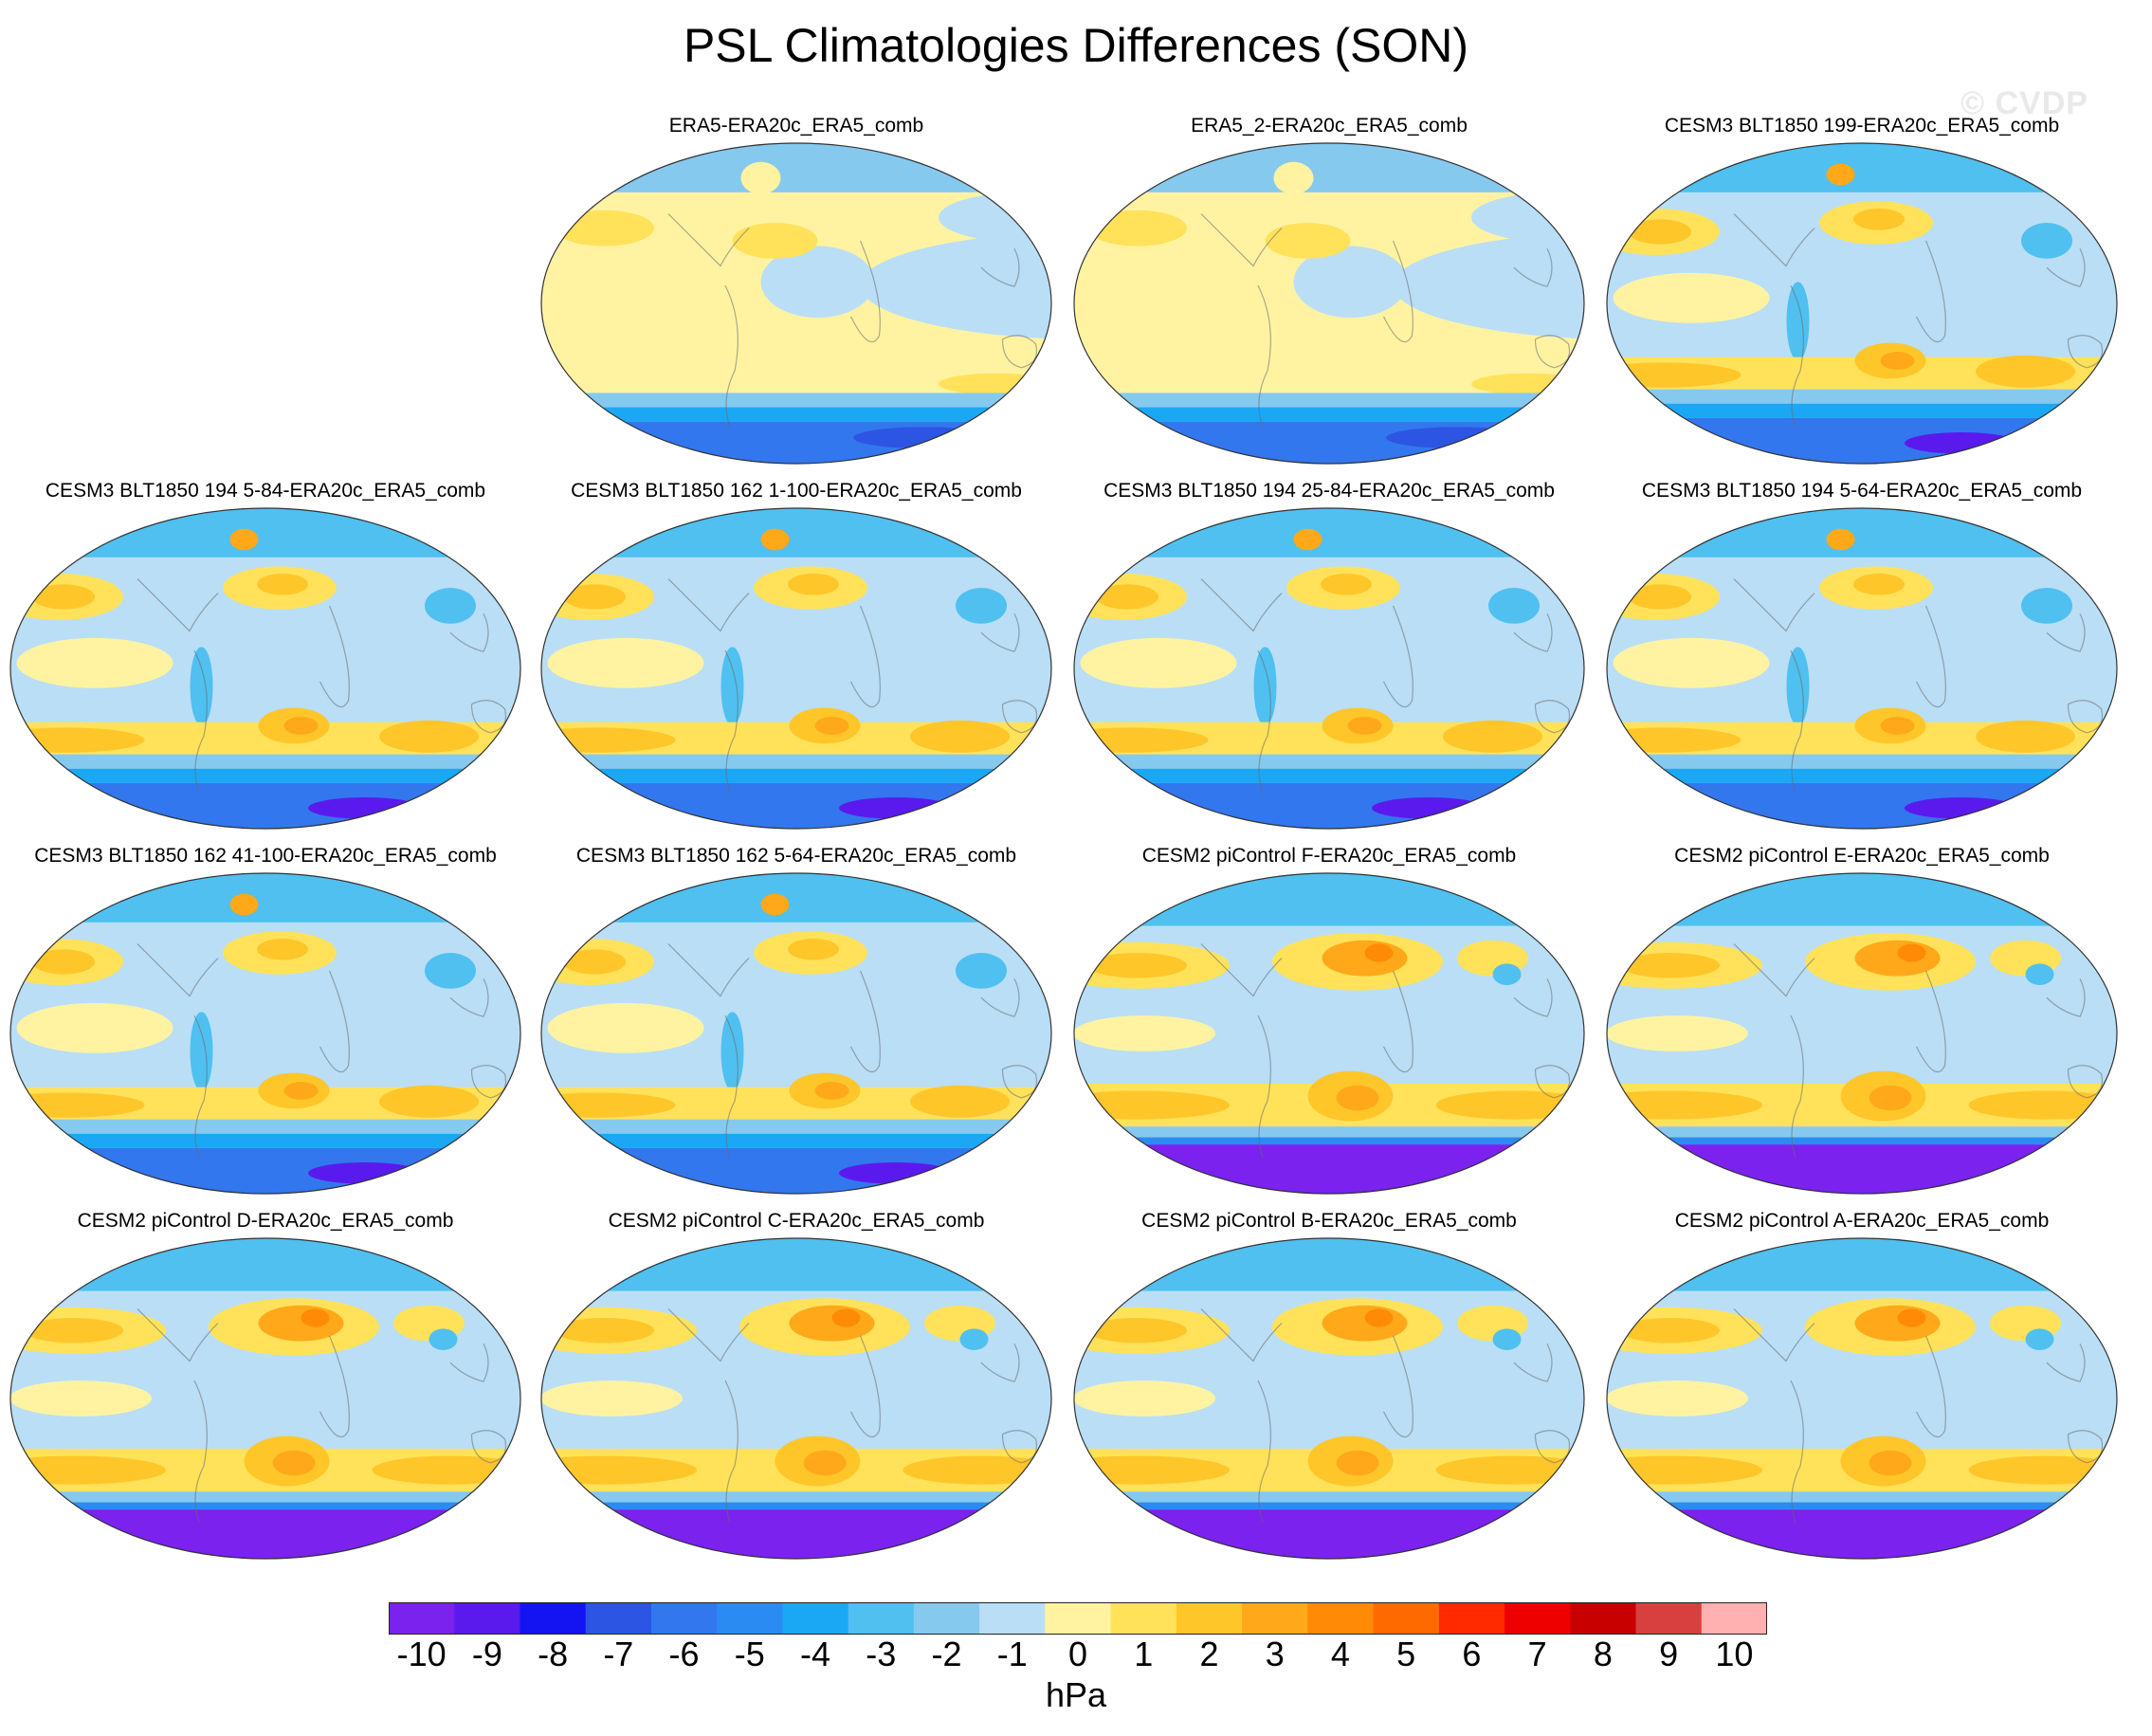  What do you see at coordinates (244, 904) in the screenshot?
I see `greenland-high` at bounding box center [244, 904].